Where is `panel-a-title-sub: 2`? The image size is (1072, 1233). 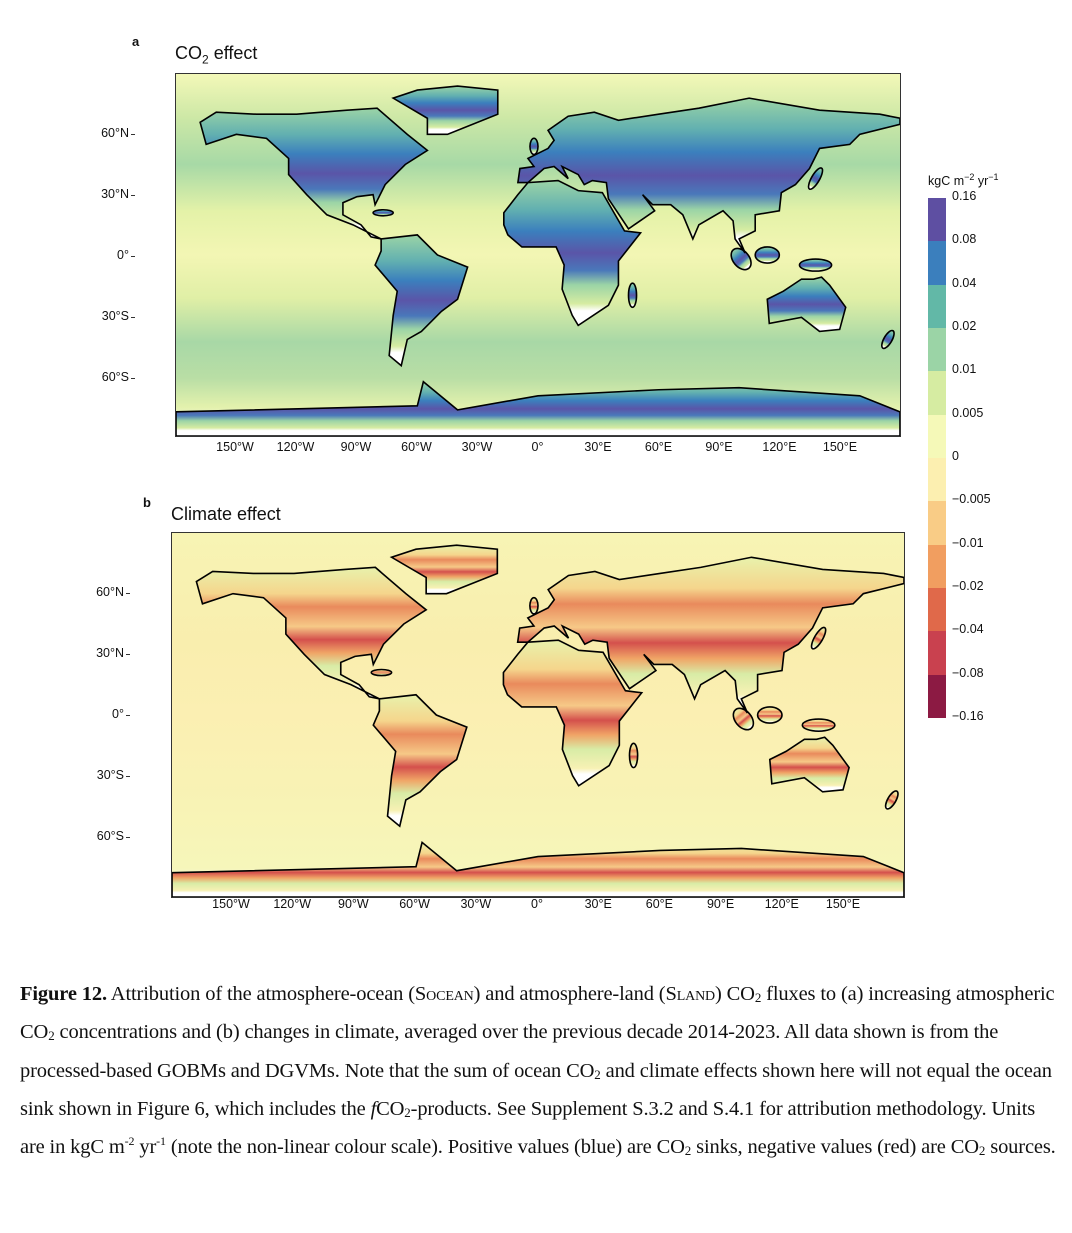 panel-a-title-sub: 2 is located at coordinates (205, 59).